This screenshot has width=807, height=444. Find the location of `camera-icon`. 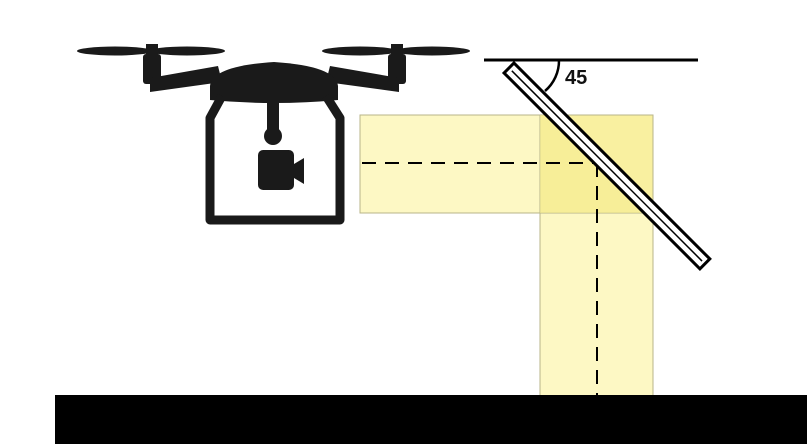

camera-icon is located at coordinates (281, 170).